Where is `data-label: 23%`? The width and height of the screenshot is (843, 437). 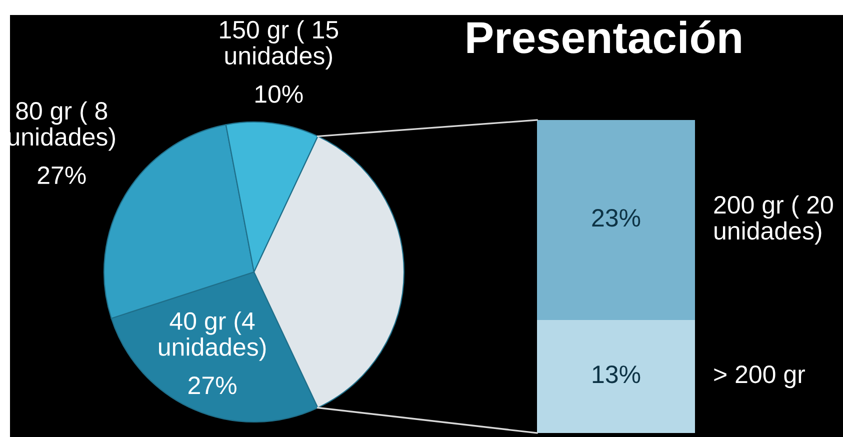
data-label: 23% is located at coordinates (616, 217).